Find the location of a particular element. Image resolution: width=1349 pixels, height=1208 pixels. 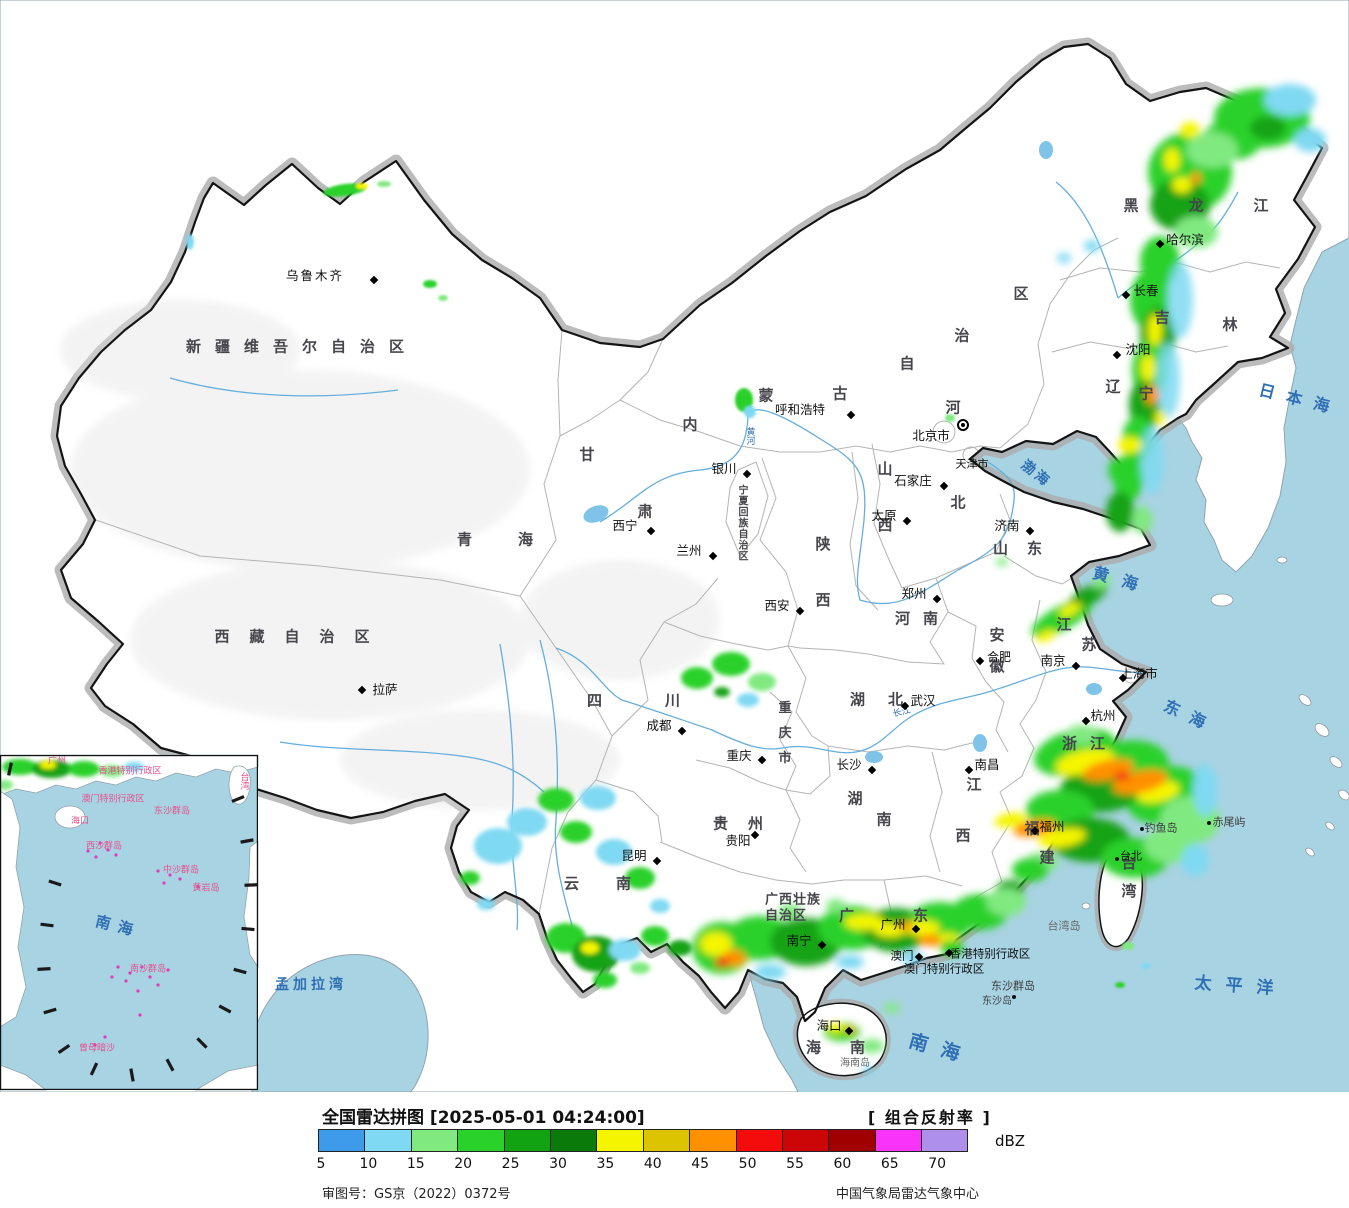

scale-value: 5 is located at coordinates (321, 1164).